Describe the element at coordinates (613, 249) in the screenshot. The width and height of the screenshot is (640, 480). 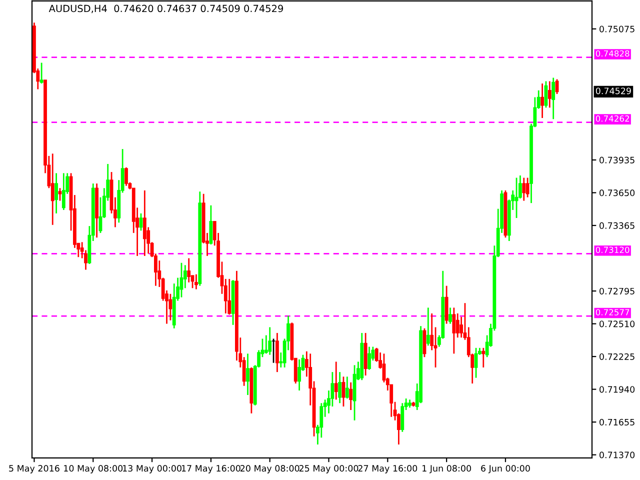
I see `ref-line-label: 0.73120` at that location.